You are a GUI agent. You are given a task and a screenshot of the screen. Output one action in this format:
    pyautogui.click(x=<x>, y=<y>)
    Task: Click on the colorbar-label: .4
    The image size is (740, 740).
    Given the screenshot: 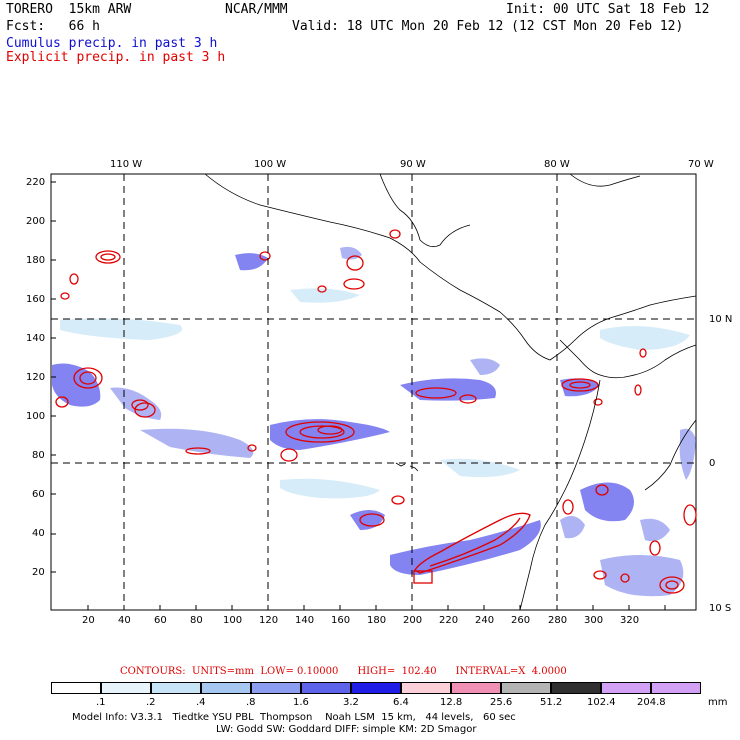 What is the action you would take?
    pyautogui.click(x=201, y=702)
    